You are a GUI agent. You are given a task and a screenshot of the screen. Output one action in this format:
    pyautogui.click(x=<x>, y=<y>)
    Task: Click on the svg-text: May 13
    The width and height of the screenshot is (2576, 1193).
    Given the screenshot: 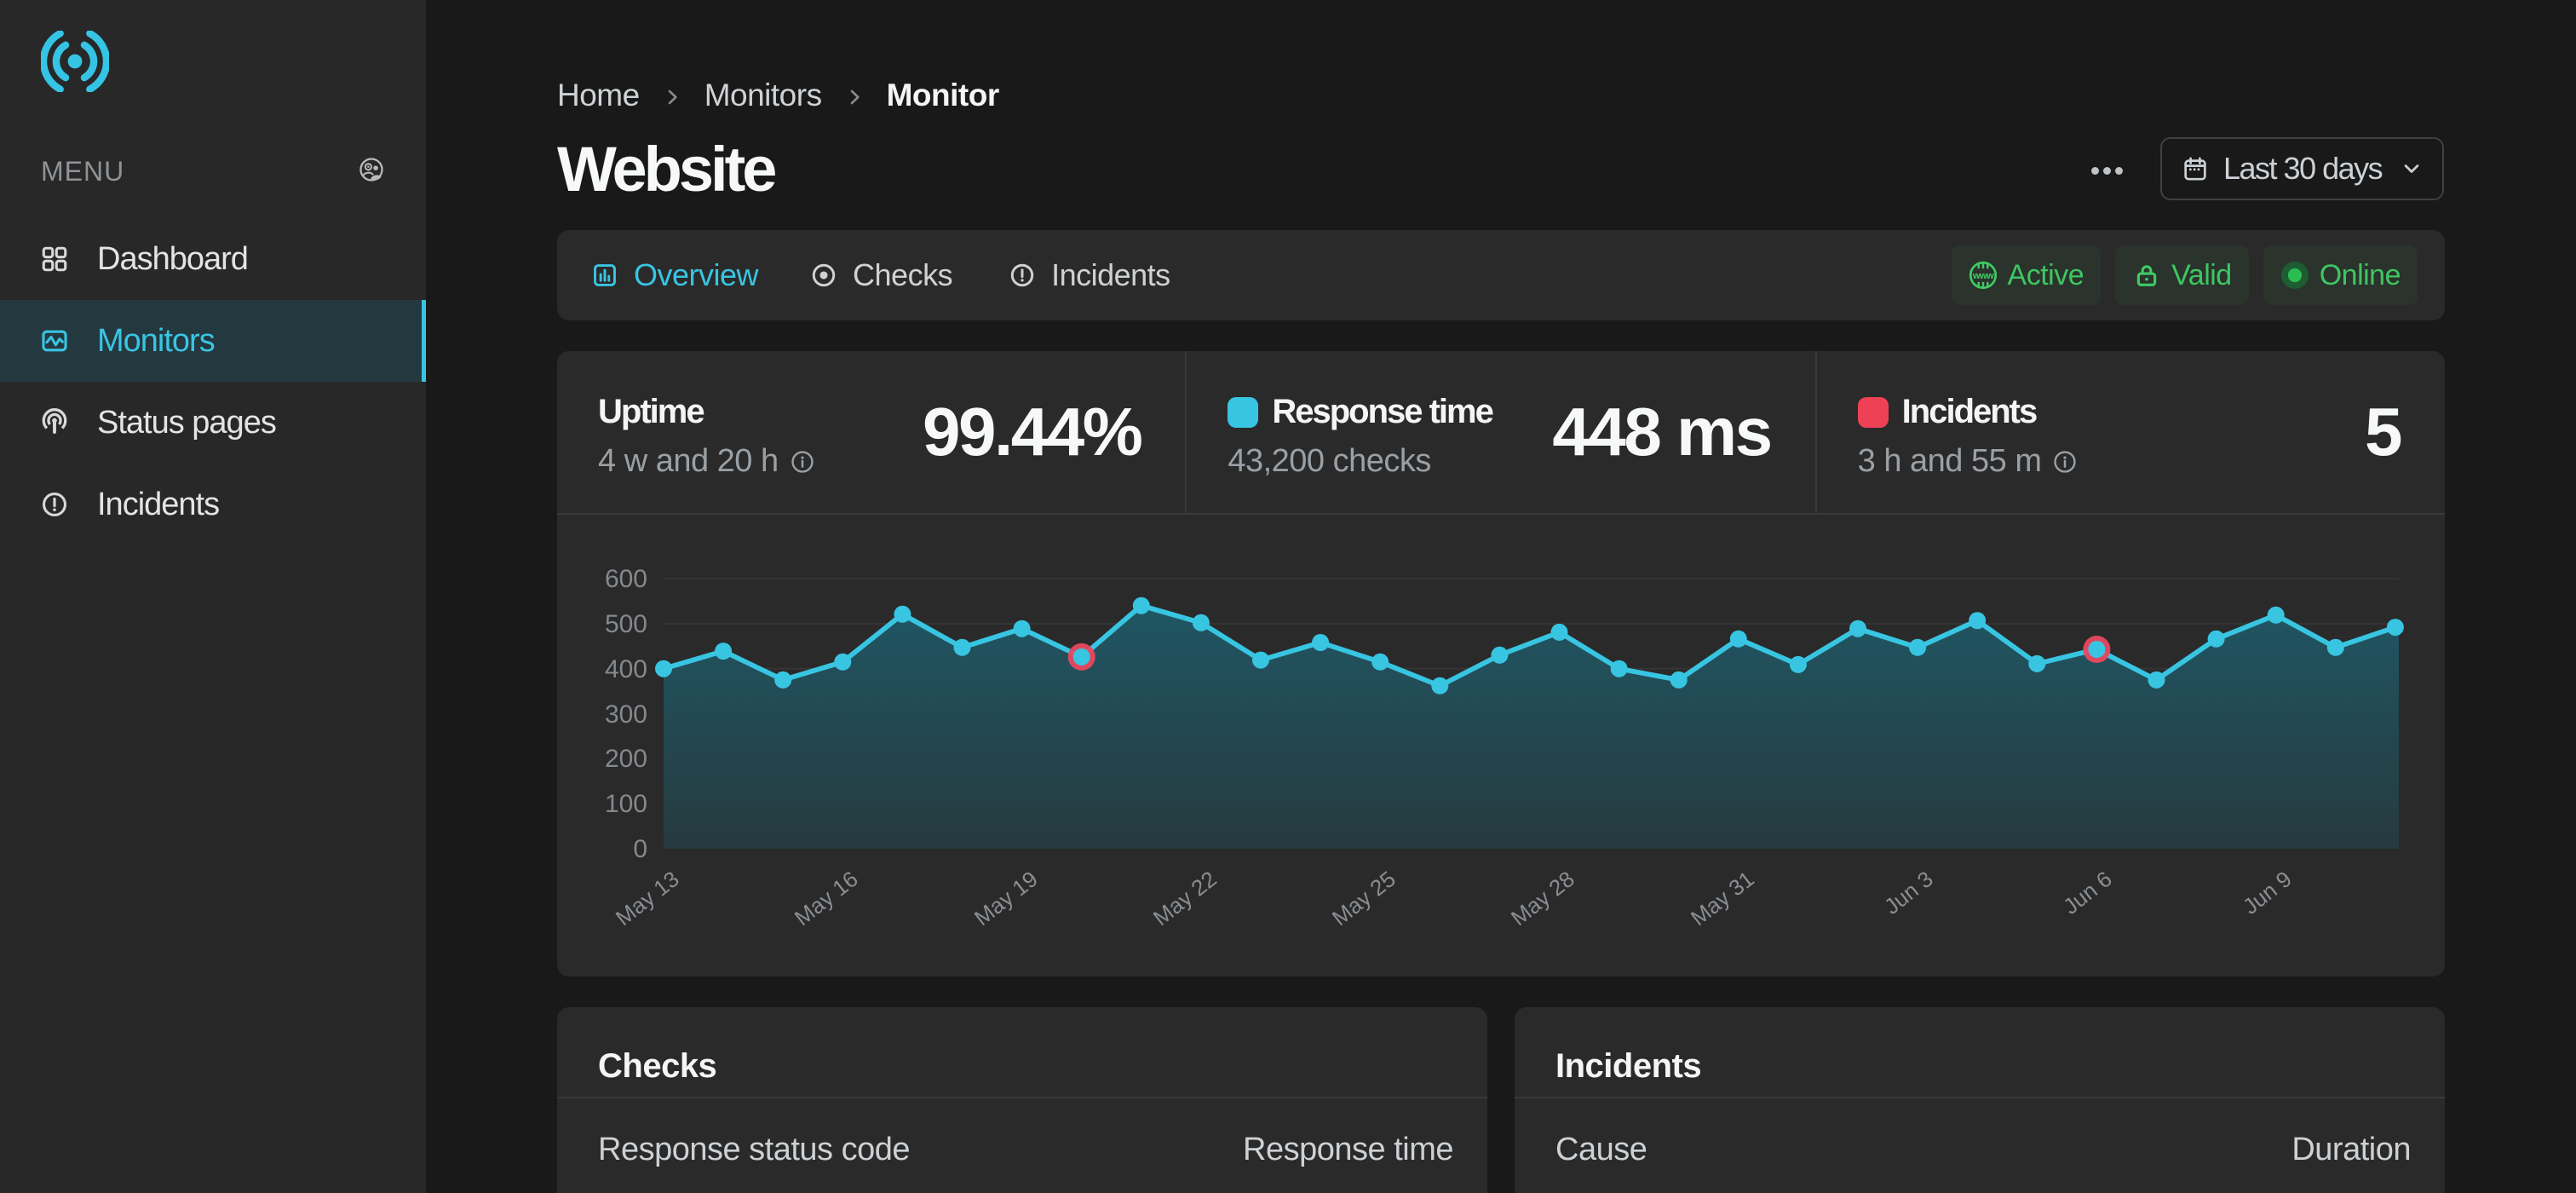 What is the action you would take?
    pyautogui.click(x=648, y=898)
    